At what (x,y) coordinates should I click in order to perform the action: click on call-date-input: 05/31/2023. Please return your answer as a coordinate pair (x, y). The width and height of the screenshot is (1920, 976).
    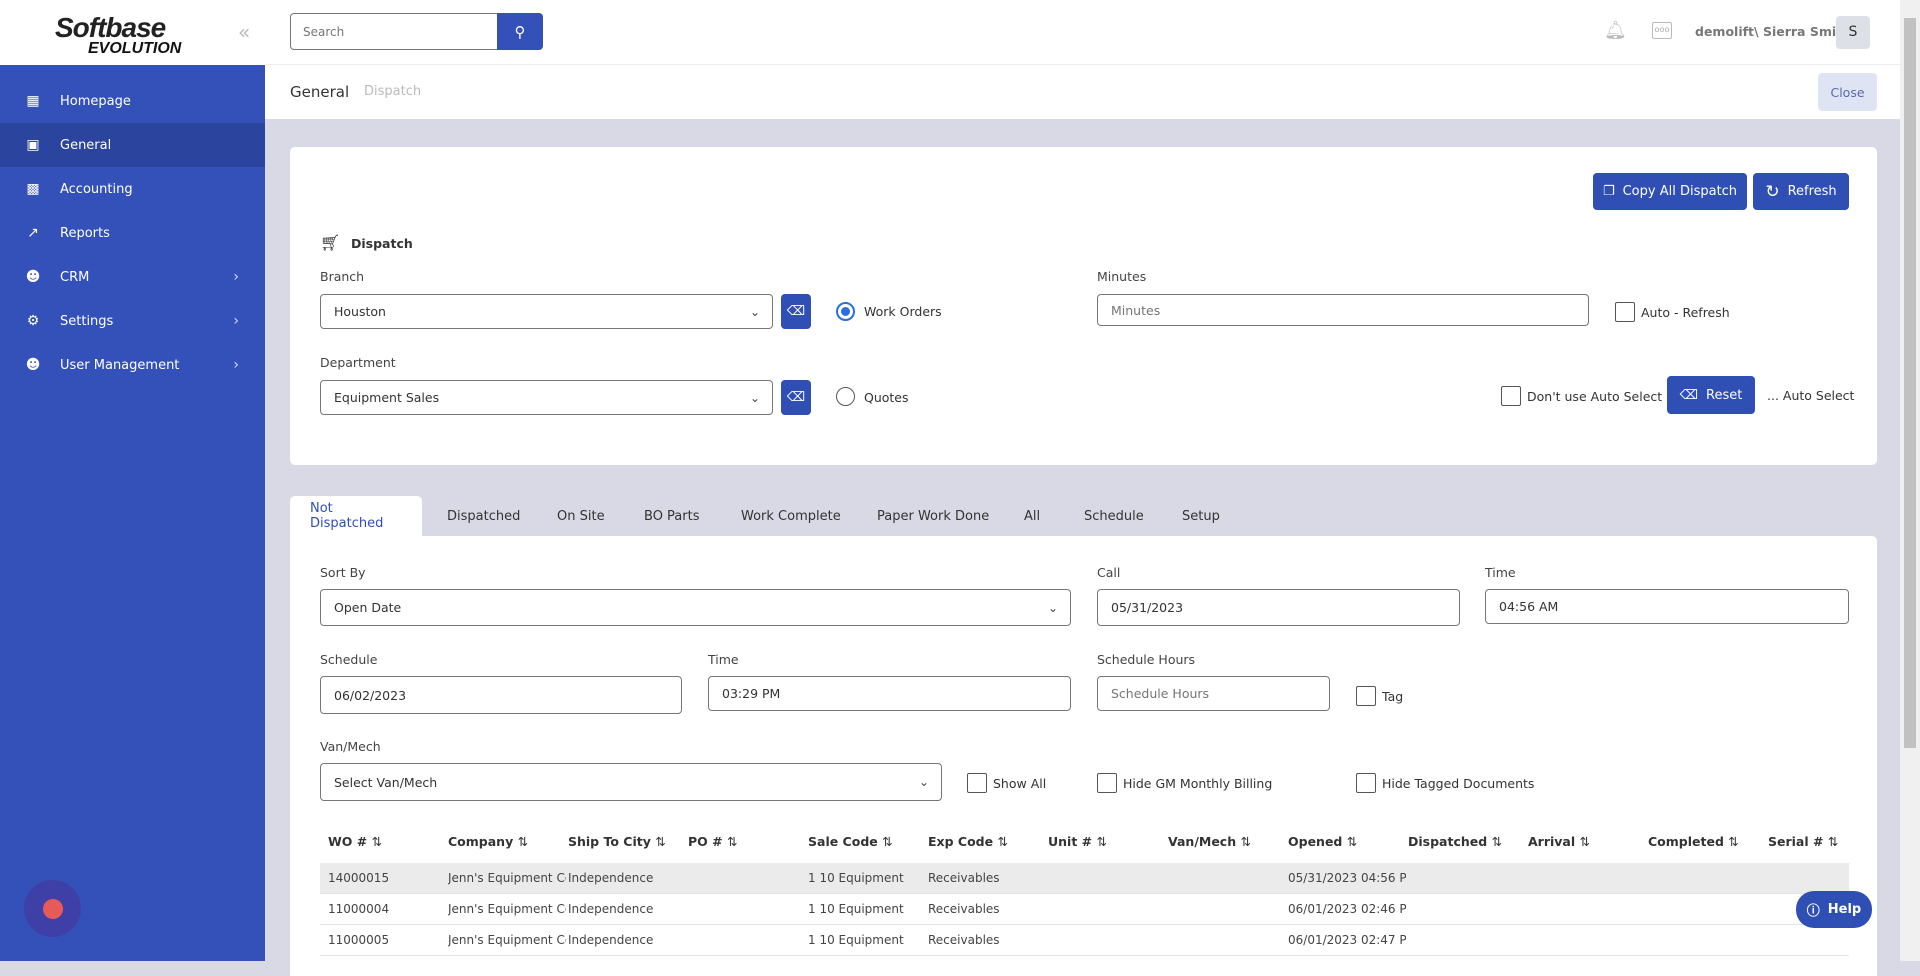
    Looking at the image, I should click on (1278, 607).